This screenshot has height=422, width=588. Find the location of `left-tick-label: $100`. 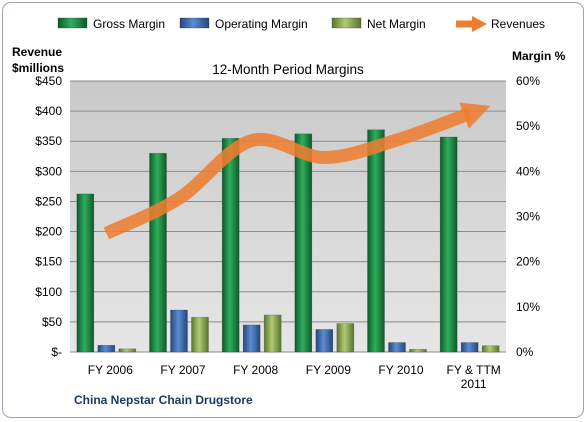

left-tick-label: $100 is located at coordinates (48, 292).